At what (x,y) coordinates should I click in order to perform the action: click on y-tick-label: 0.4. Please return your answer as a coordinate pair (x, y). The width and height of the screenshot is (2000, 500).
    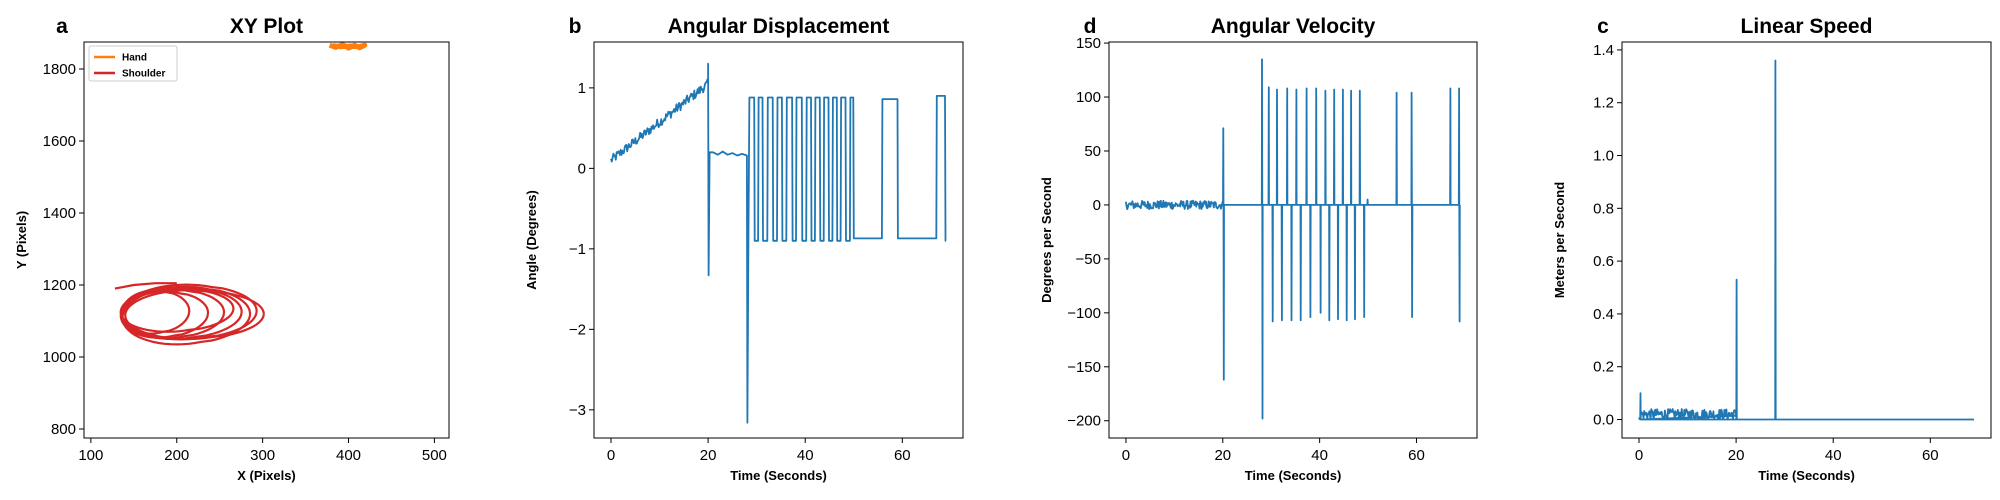
    Looking at the image, I should click on (1603, 314).